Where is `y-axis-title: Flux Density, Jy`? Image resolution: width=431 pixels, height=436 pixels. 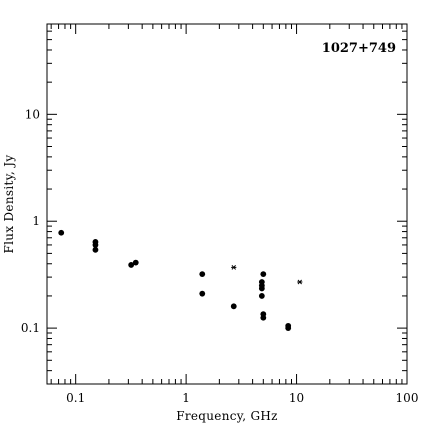
y-axis-title: Flux Density, Jy is located at coordinates (9, 204).